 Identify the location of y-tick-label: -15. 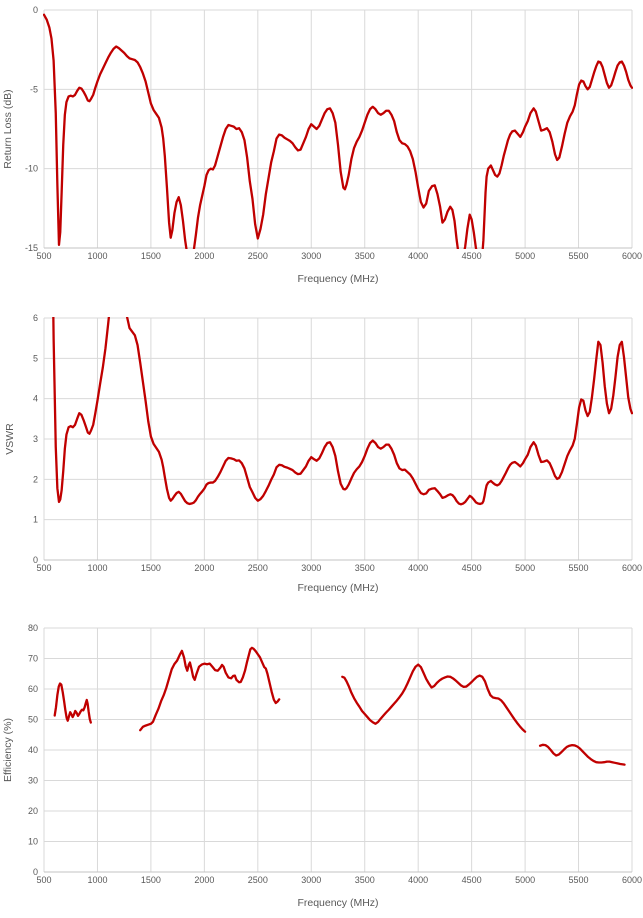
(31, 248).